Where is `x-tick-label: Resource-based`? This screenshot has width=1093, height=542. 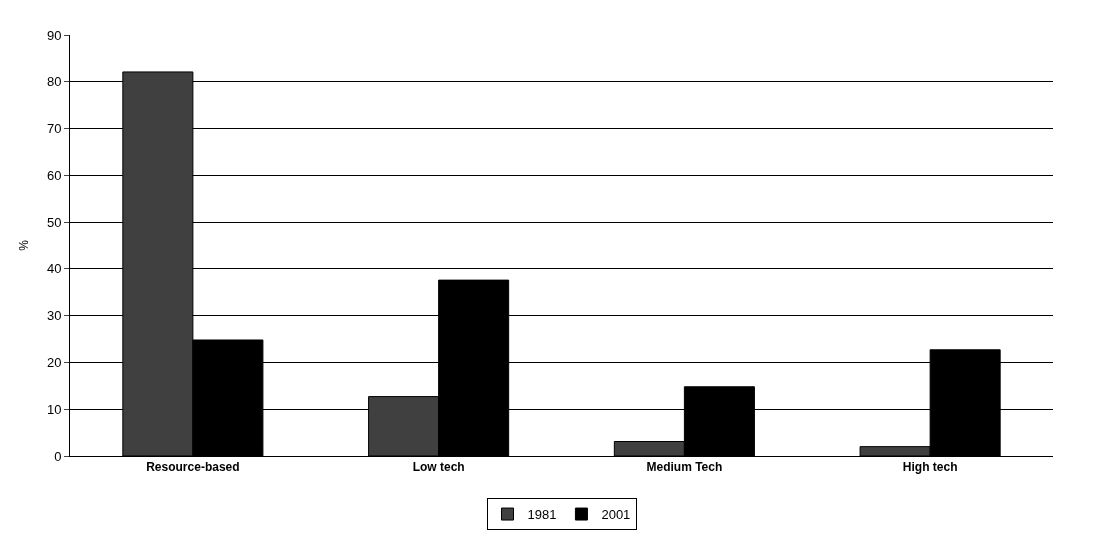
x-tick-label: Resource-based is located at coordinates (193, 467).